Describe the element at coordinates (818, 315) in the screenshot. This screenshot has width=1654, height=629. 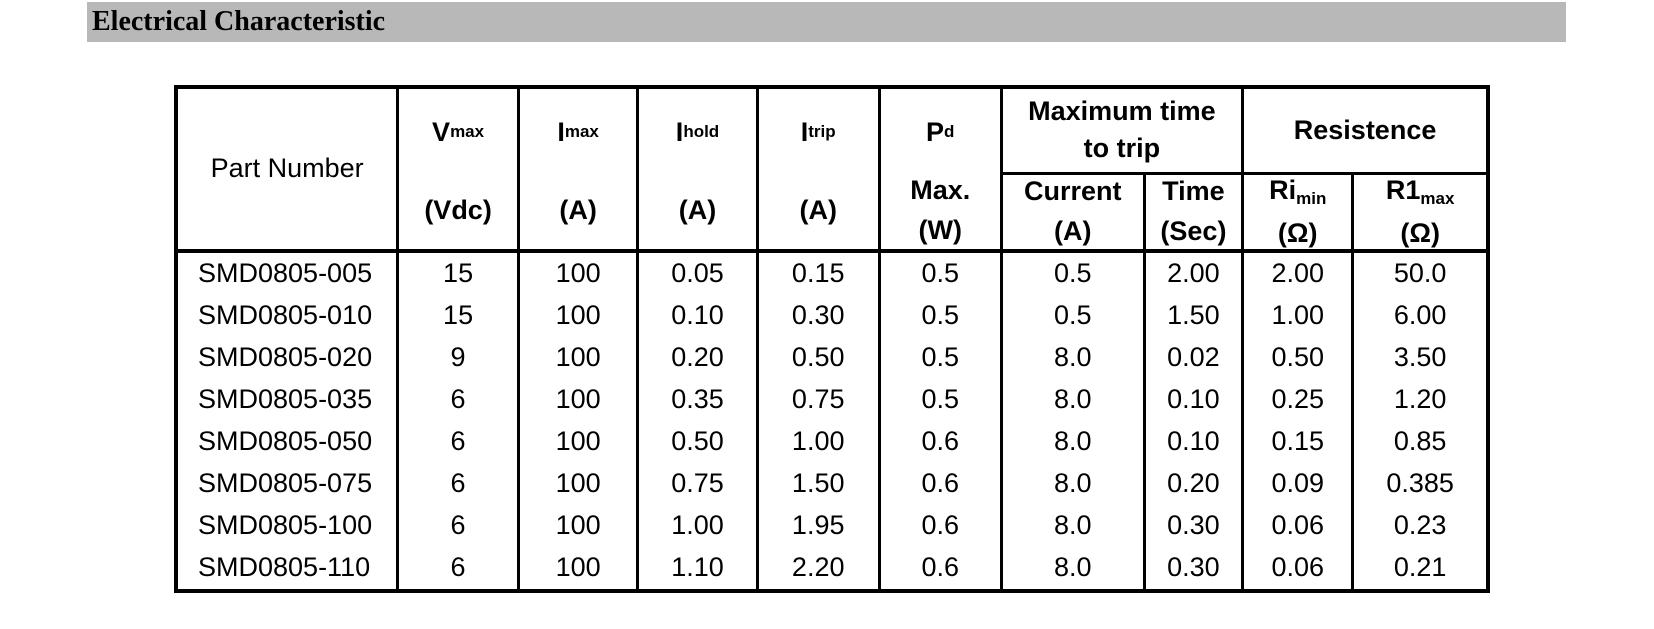
I see `cell-itrip: 0.30` at that location.